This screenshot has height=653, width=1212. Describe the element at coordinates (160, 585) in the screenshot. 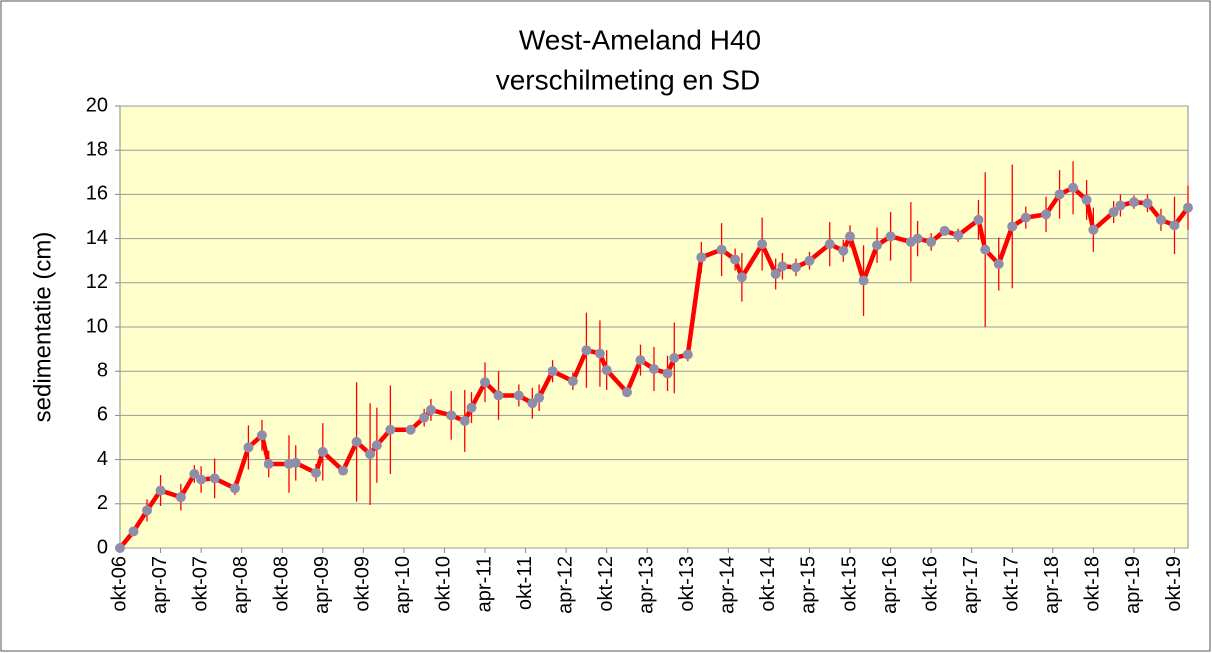

I see `x-tick-label: apr-07` at that location.